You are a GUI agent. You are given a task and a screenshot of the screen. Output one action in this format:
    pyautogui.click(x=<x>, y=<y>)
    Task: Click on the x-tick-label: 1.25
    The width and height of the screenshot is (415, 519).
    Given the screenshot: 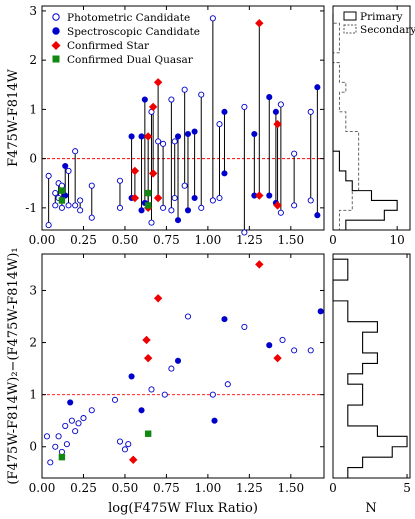 What is the action you would take?
    pyautogui.click(x=249, y=488)
    